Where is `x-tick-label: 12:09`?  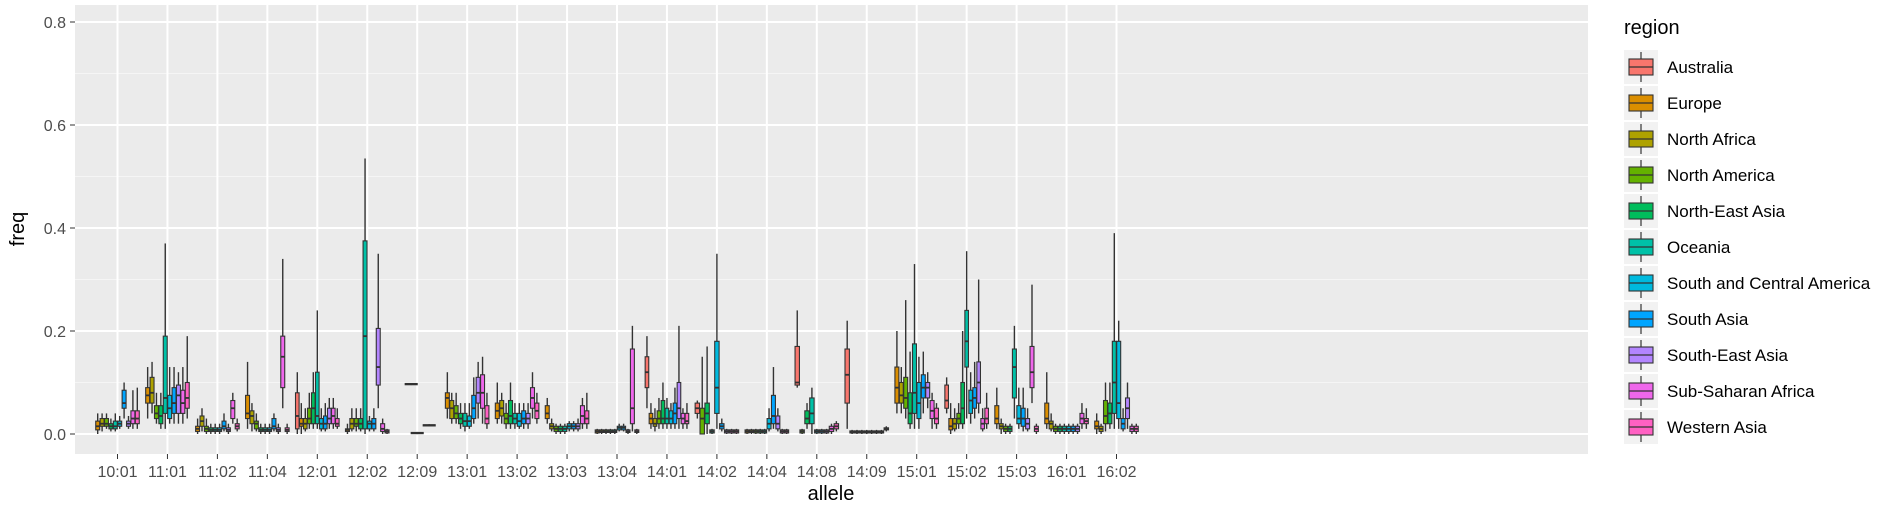 x-tick-label: 12:09 is located at coordinates (417, 472).